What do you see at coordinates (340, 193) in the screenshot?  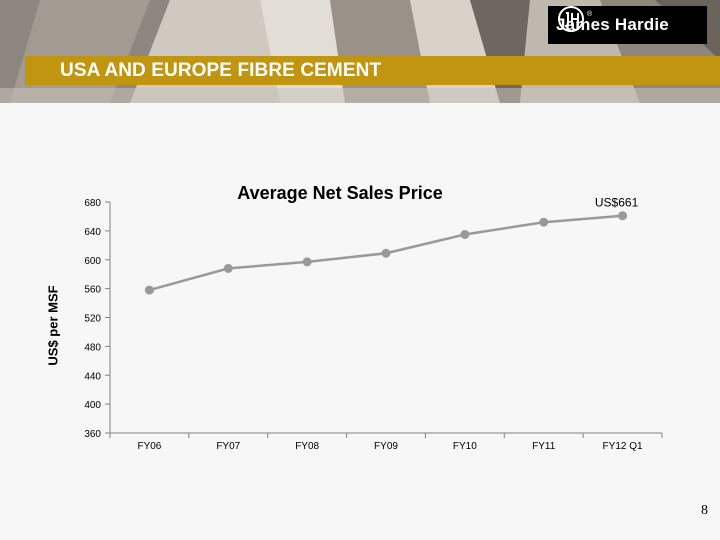 I see `chart-title: Average Net Sales Price` at bounding box center [340, 193].